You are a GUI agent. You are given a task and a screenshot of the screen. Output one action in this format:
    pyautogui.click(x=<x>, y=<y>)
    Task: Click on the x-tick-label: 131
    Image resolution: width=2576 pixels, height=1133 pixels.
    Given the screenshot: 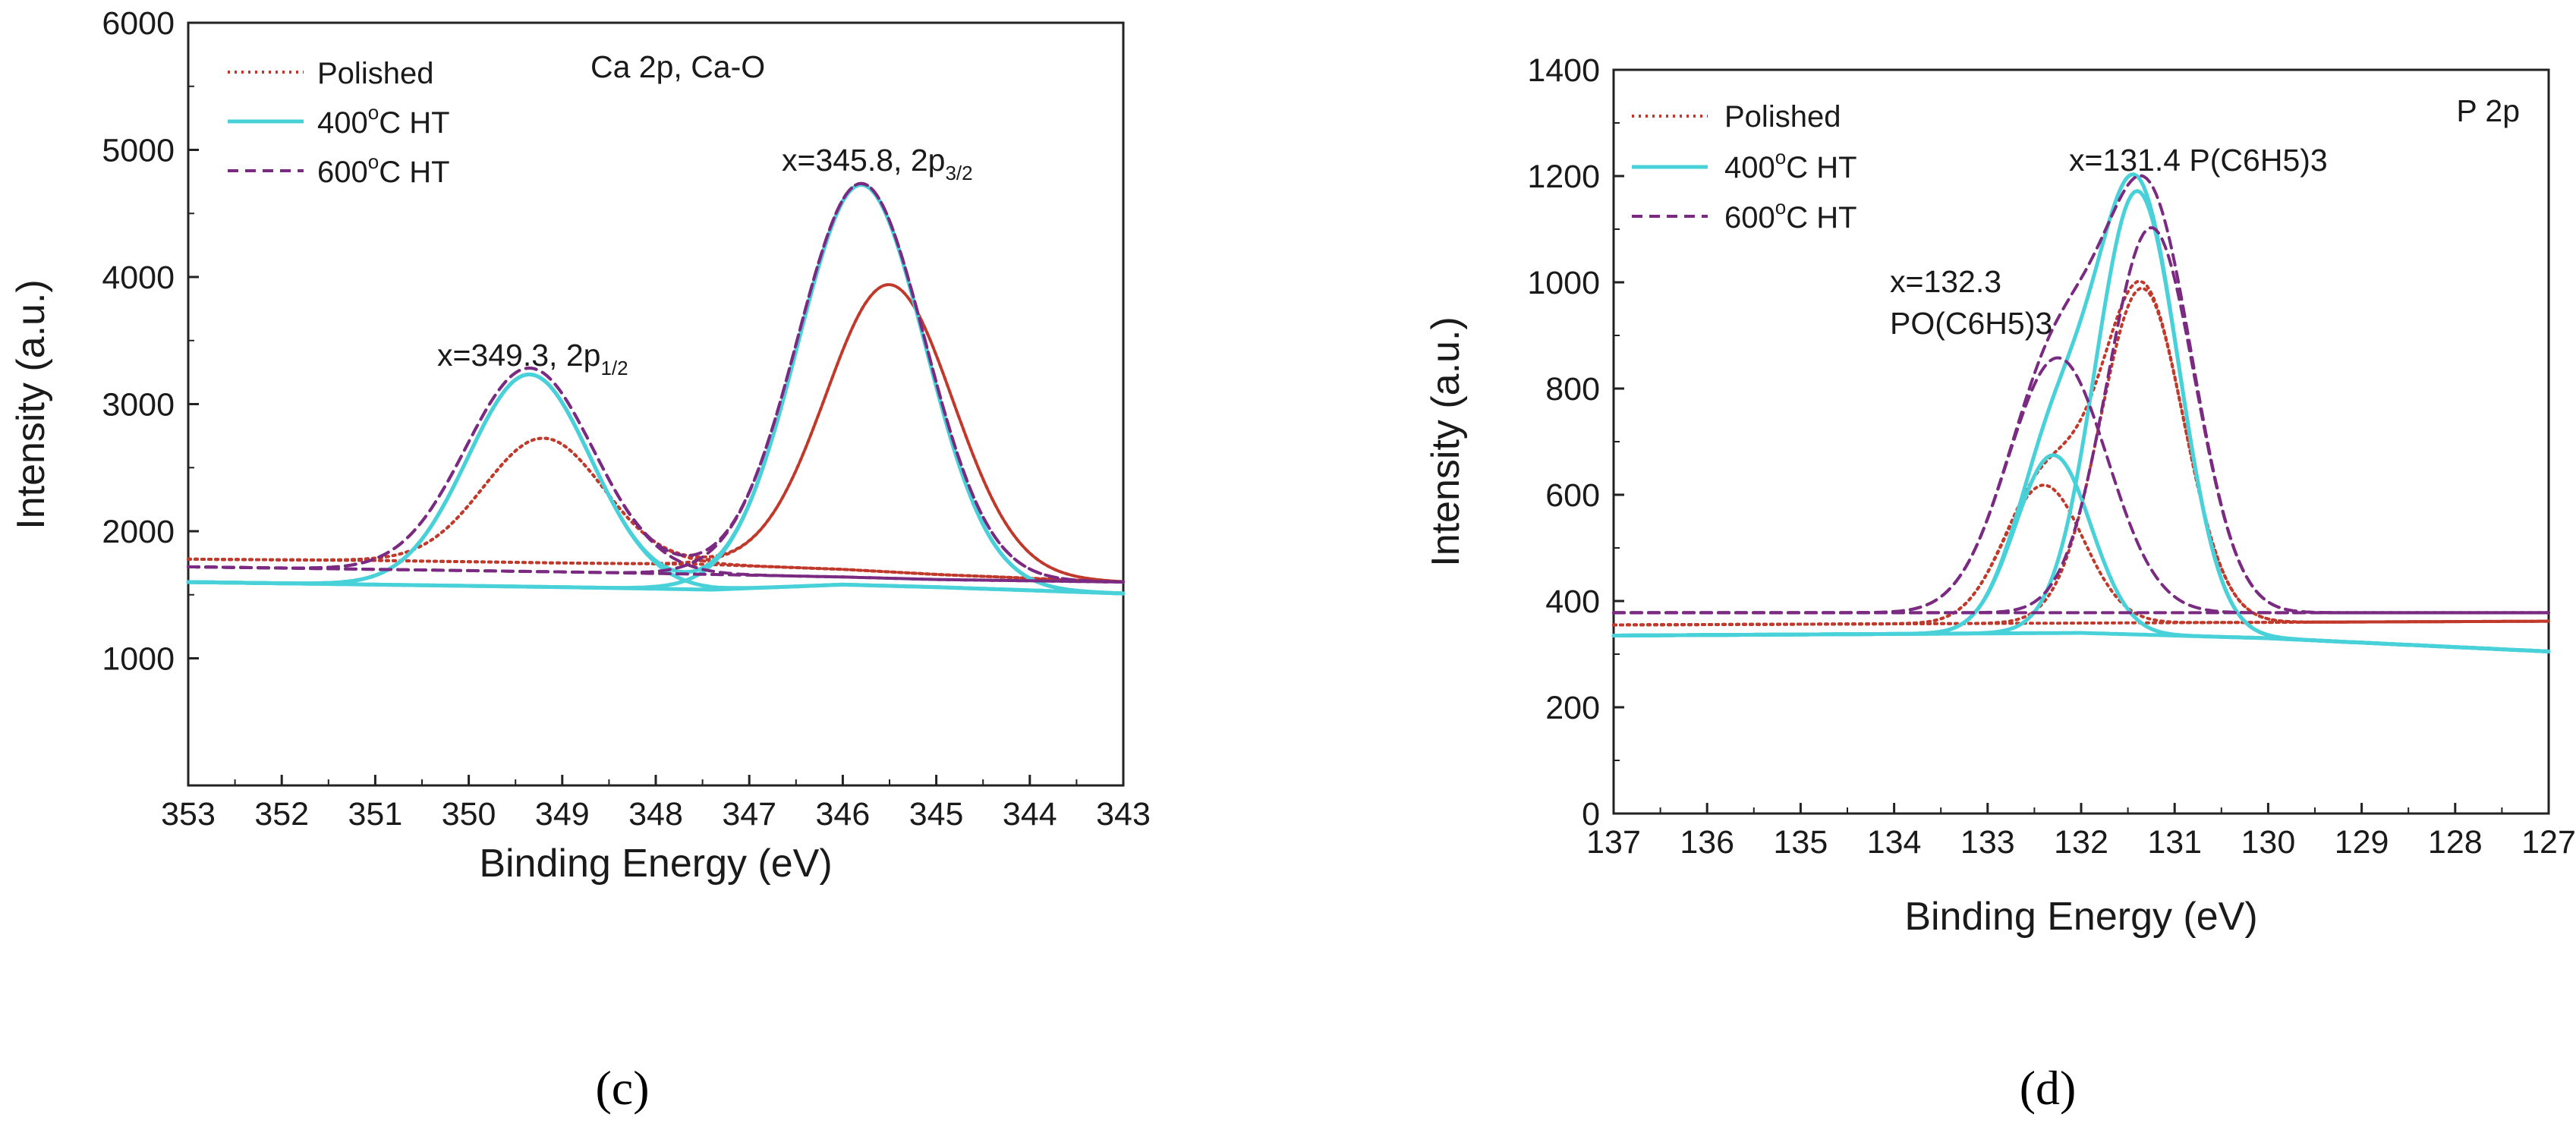 What is the action you would take?
    pyautogui.click(x=2174, y=842)
    